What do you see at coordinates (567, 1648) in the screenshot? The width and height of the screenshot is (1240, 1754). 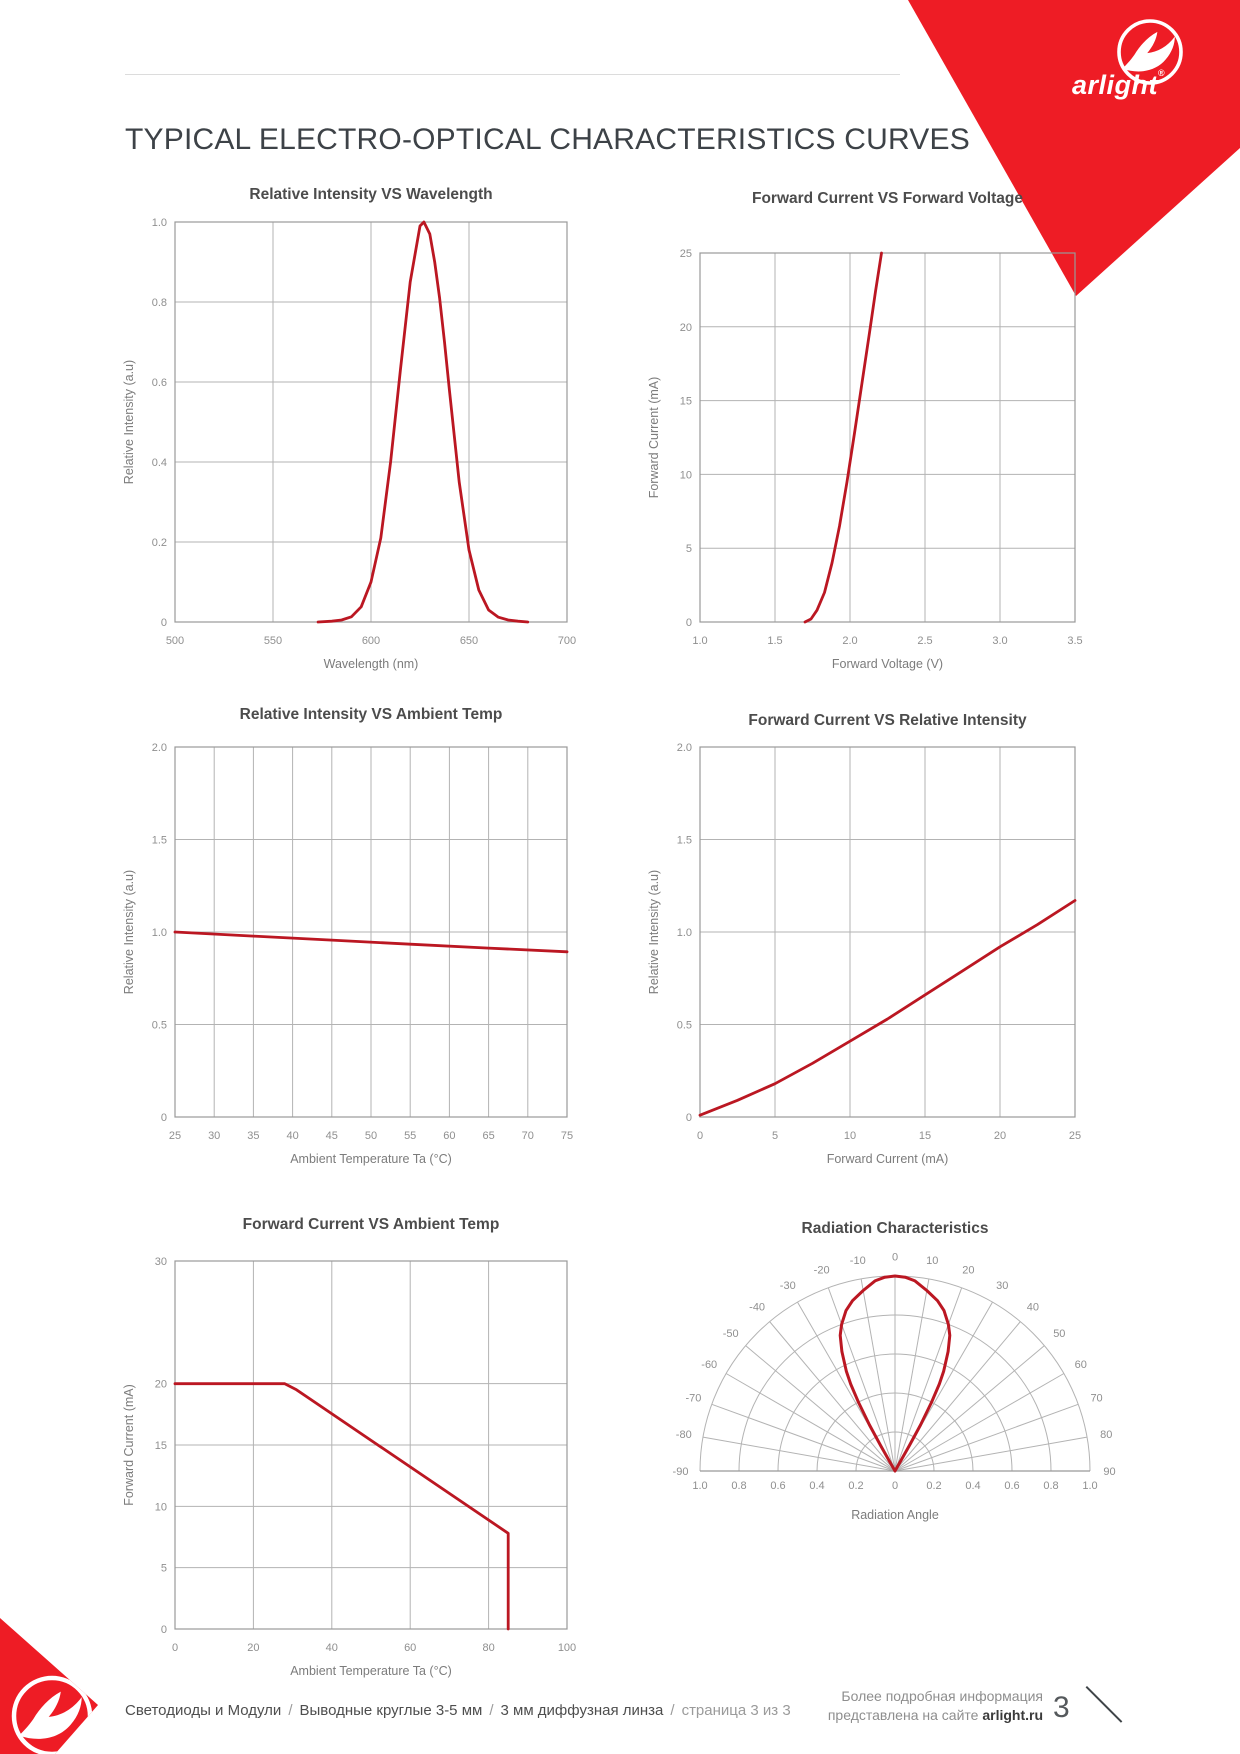 I see `svg-text: 100` at bounding box center [567, 1648].